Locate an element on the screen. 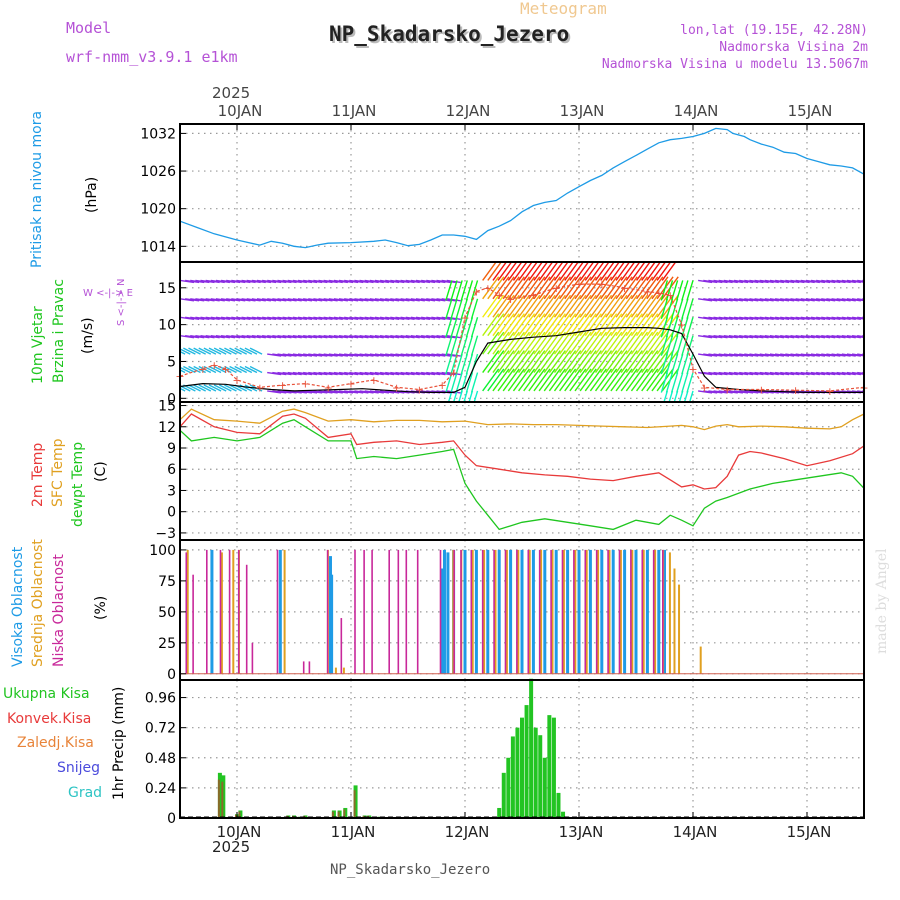 This screenshot has width=900, height=900. y-tick-label: 0.48 is located at coordinates (160, 759).